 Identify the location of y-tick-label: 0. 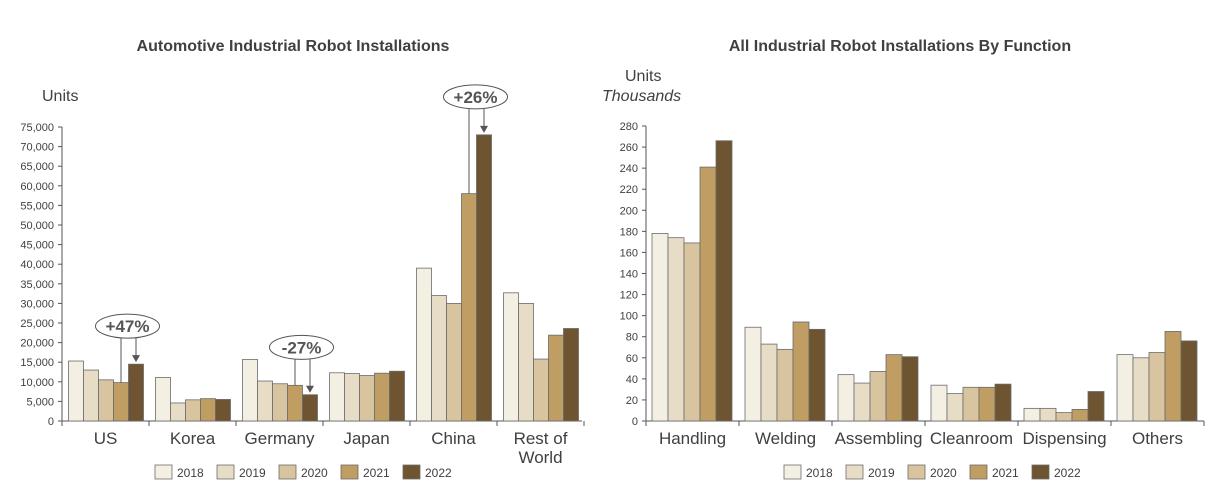
(51, 422).